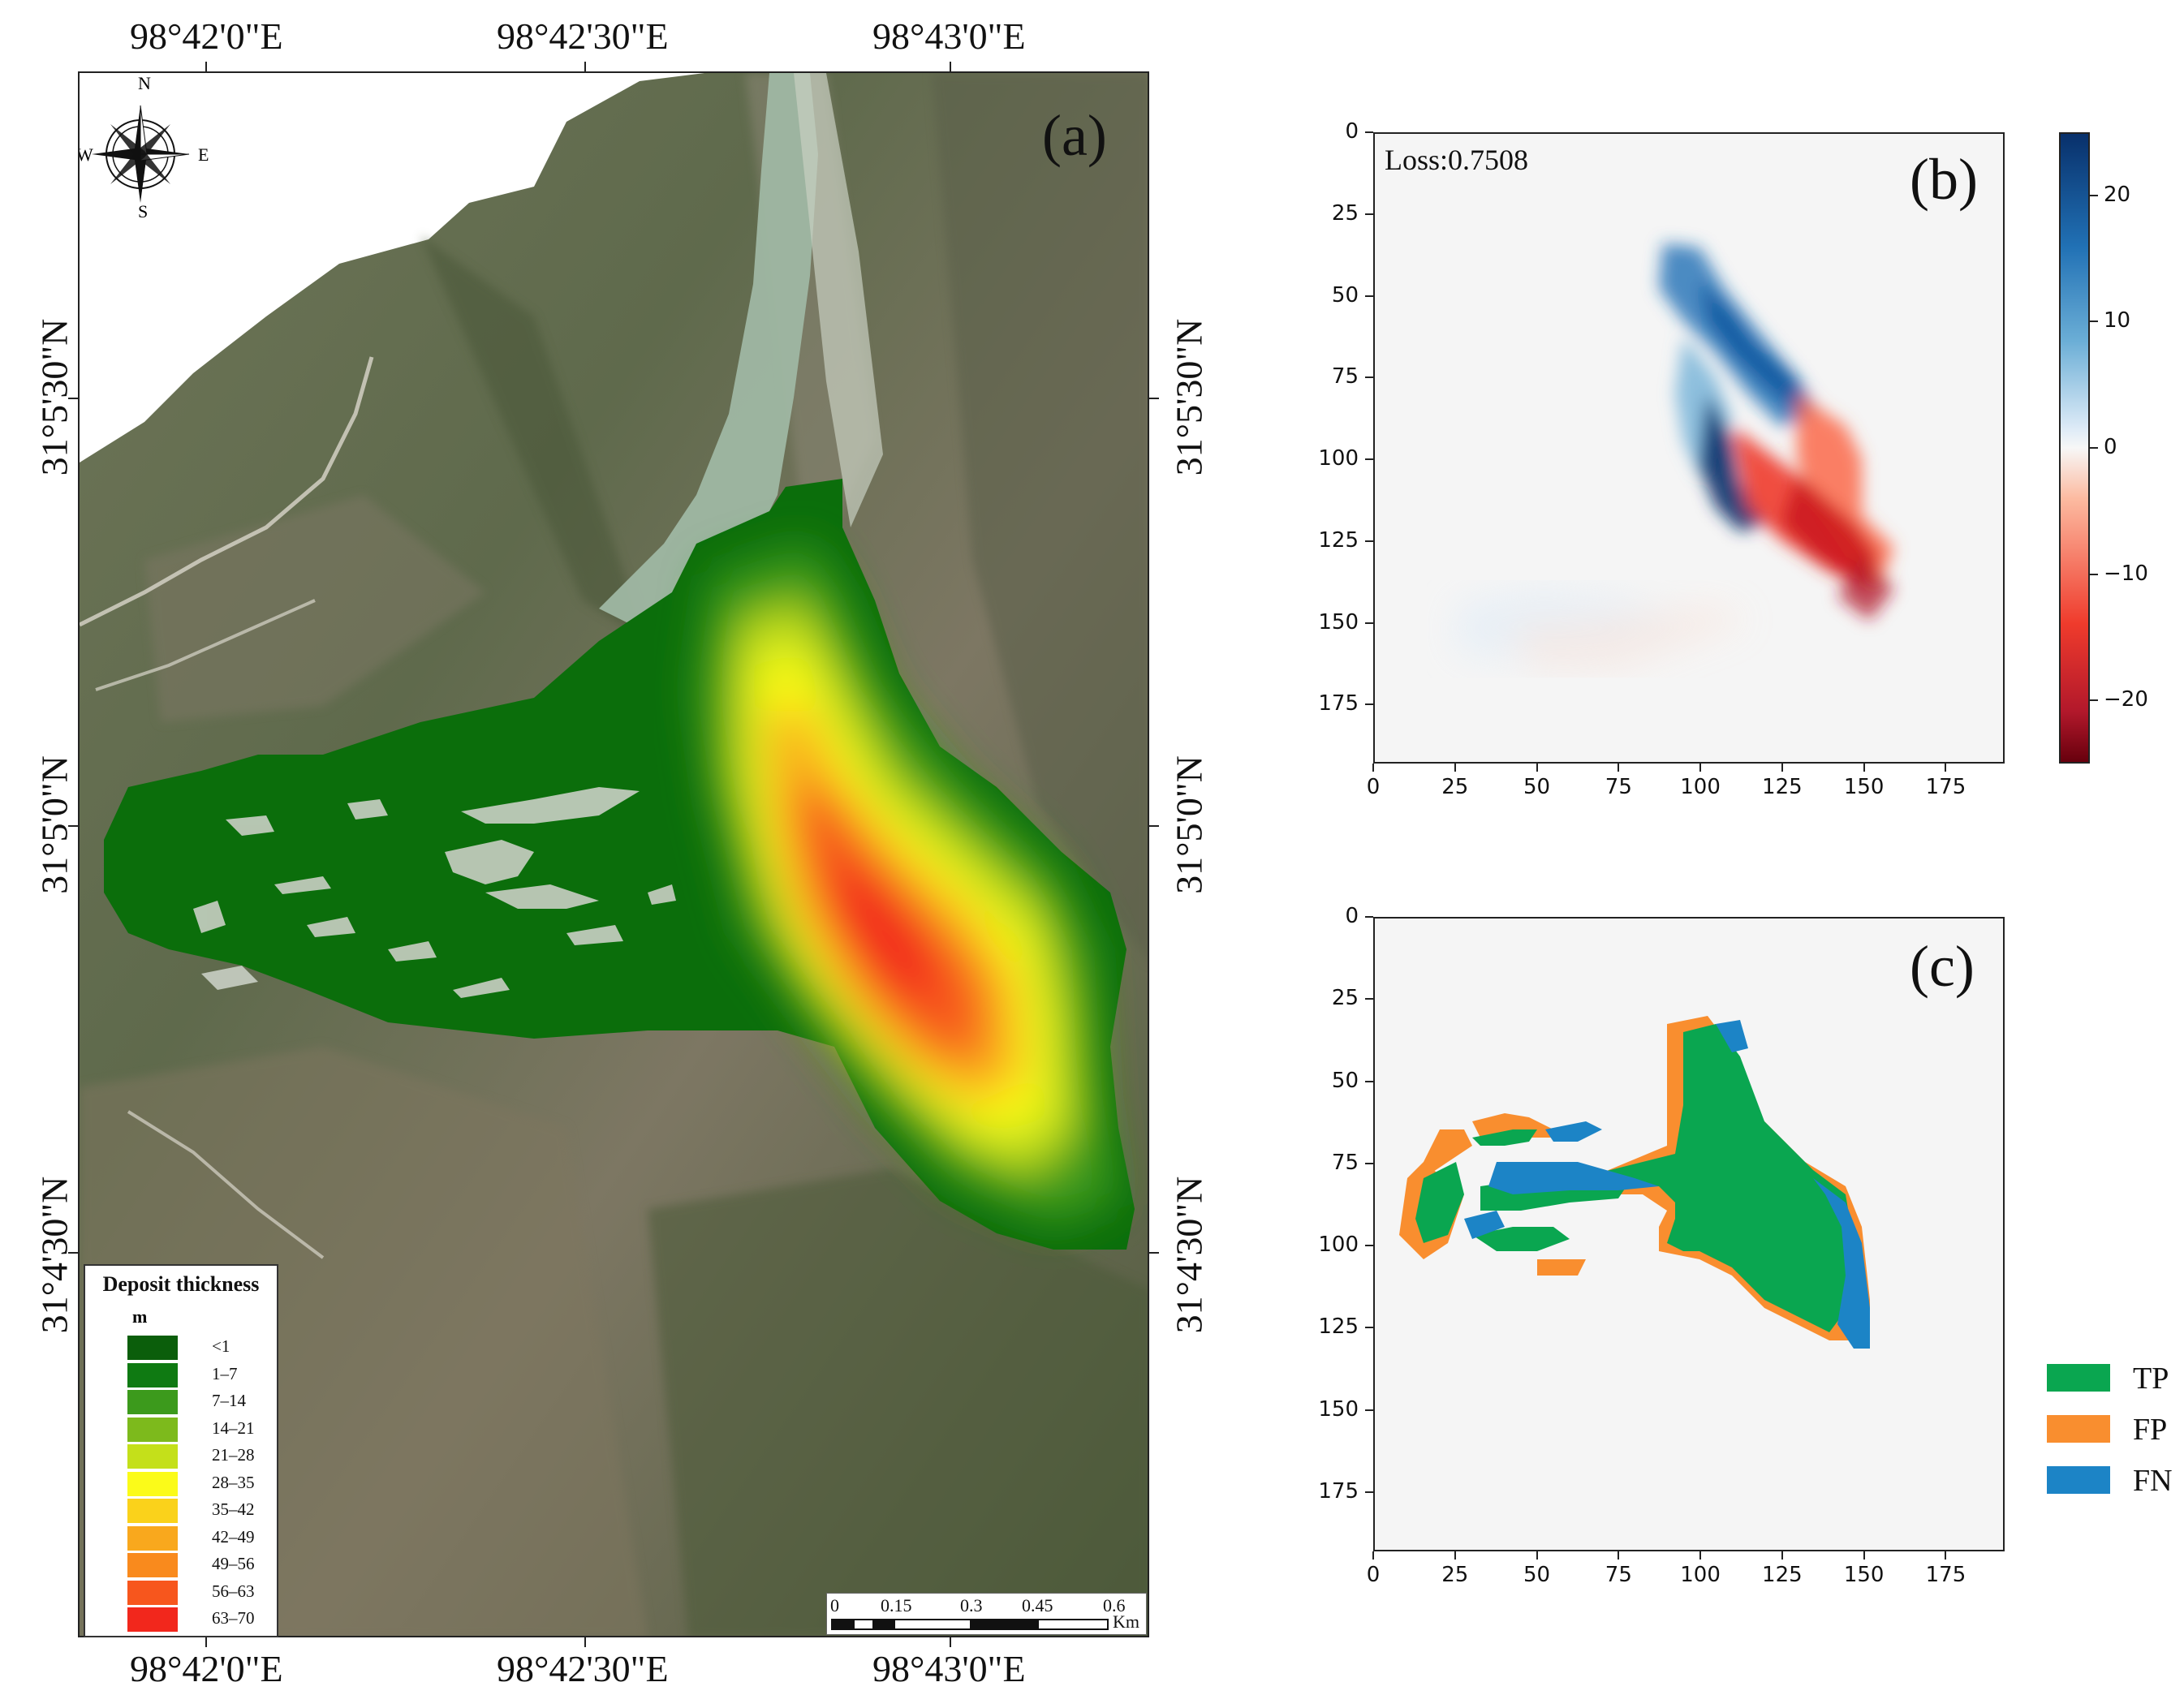  What do you see at coordinates (1126, 1622) in the screenshot?
I see `scale-unit: Km` at bounding box center [1126, 1622].